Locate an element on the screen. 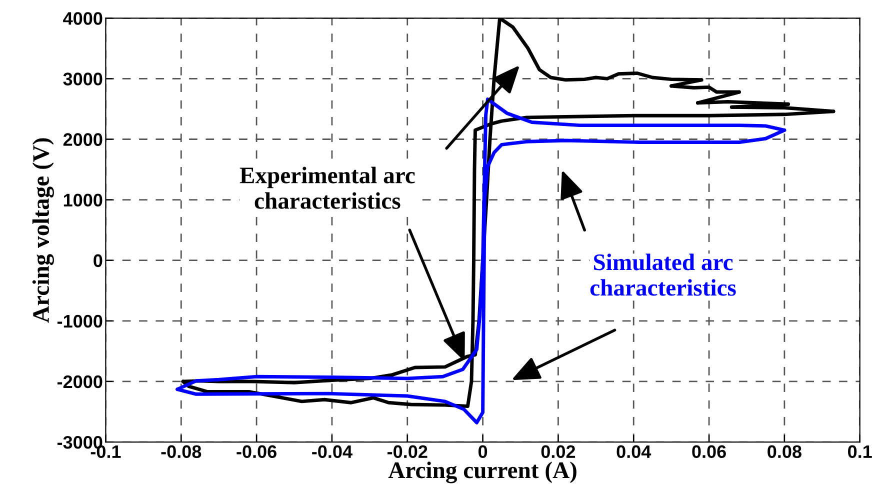 This screenshot has width=881, height=504. y-tick-label: 4000 is located at coordinates (82, 18).